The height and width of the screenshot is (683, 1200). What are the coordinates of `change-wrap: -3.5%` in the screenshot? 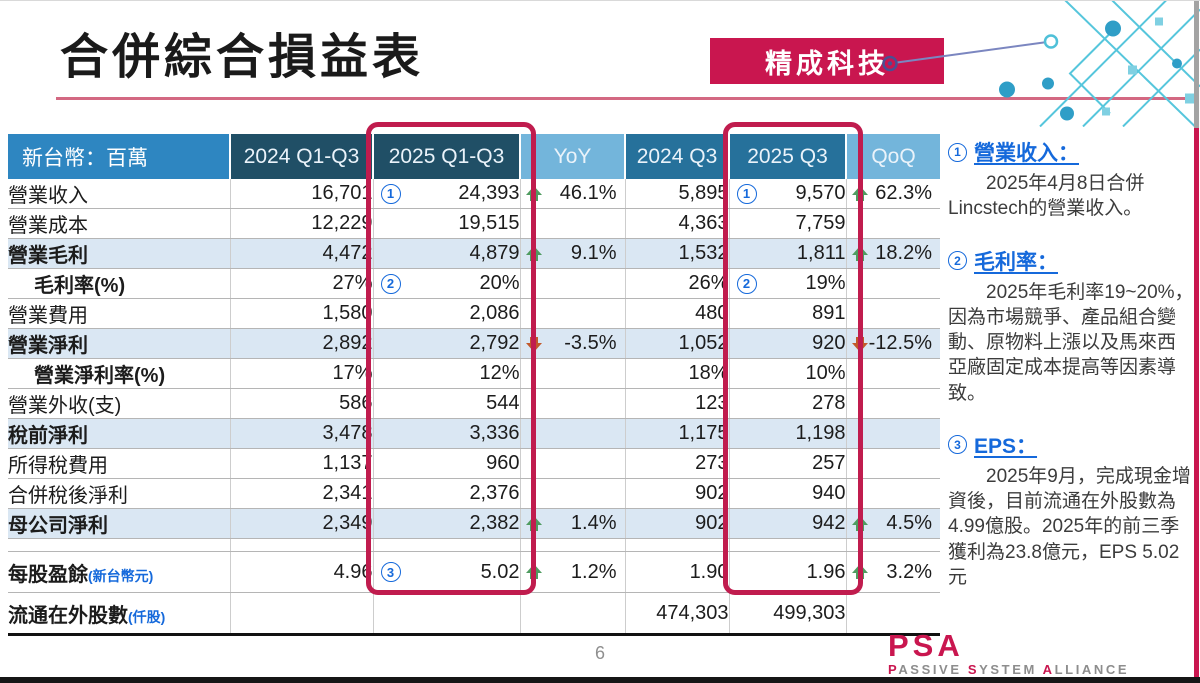 It's located at (573, 343).